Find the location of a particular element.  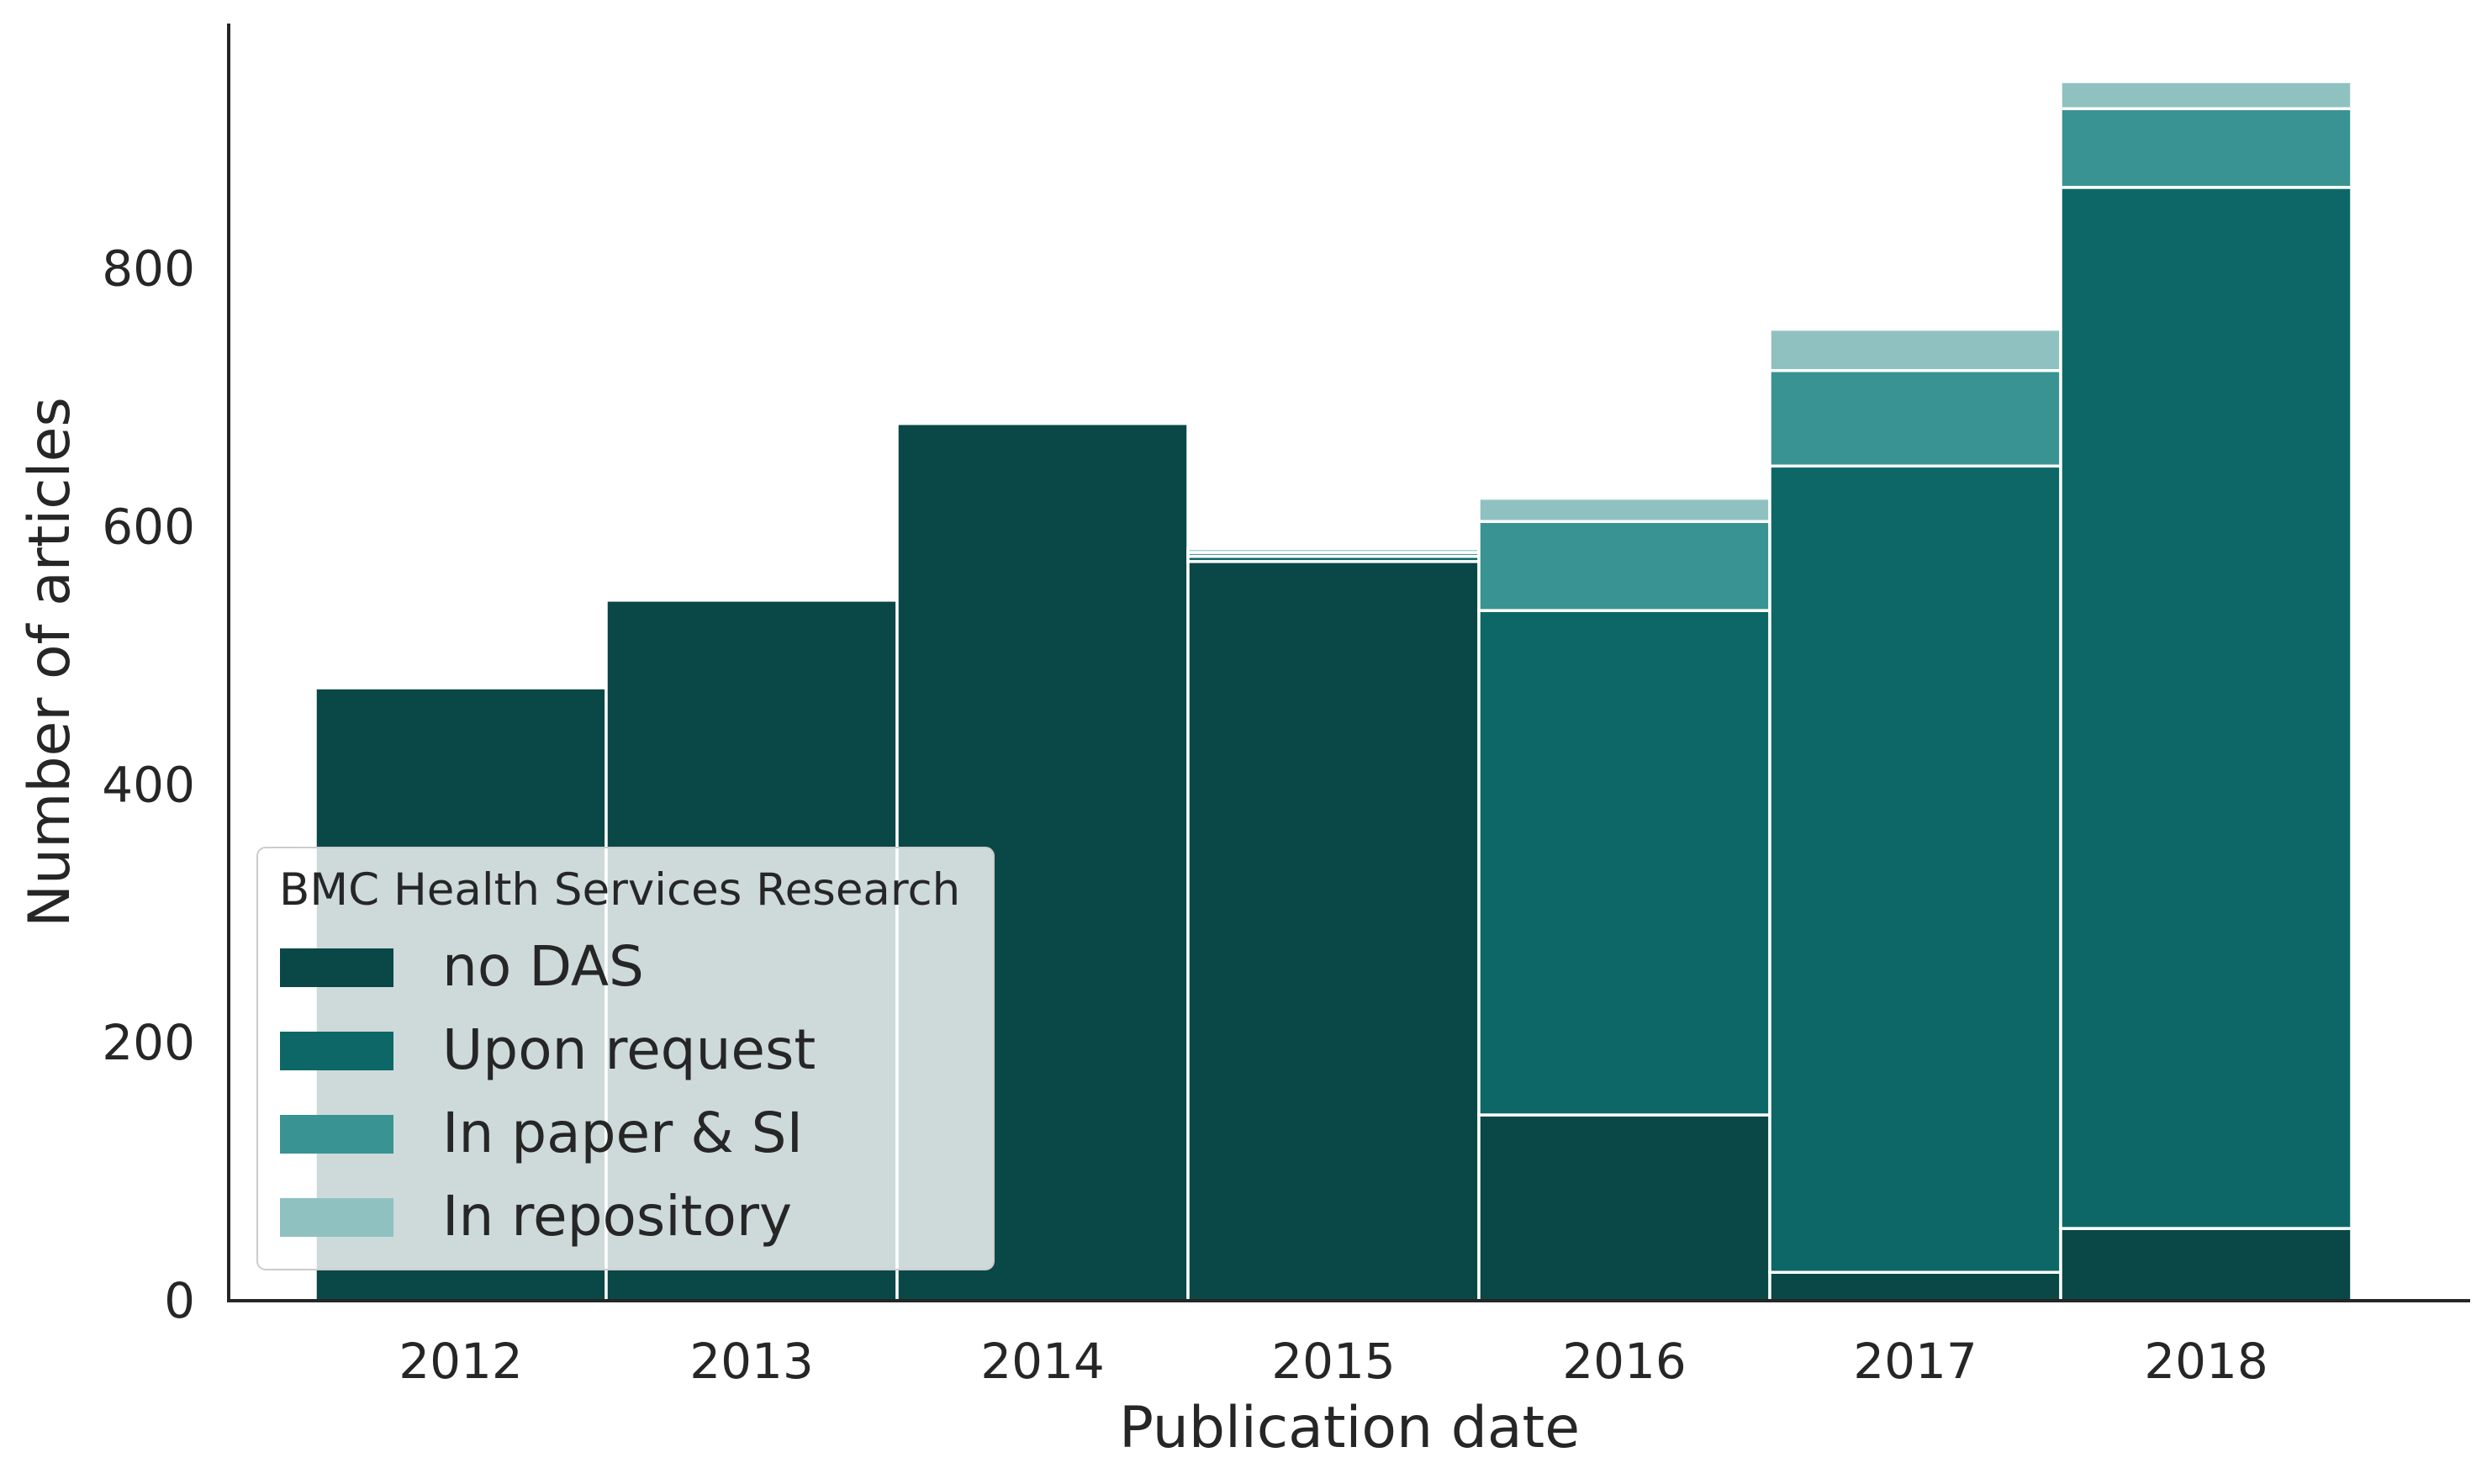

x-tick-label: 2016 is located at coordinates (1624, 1361).